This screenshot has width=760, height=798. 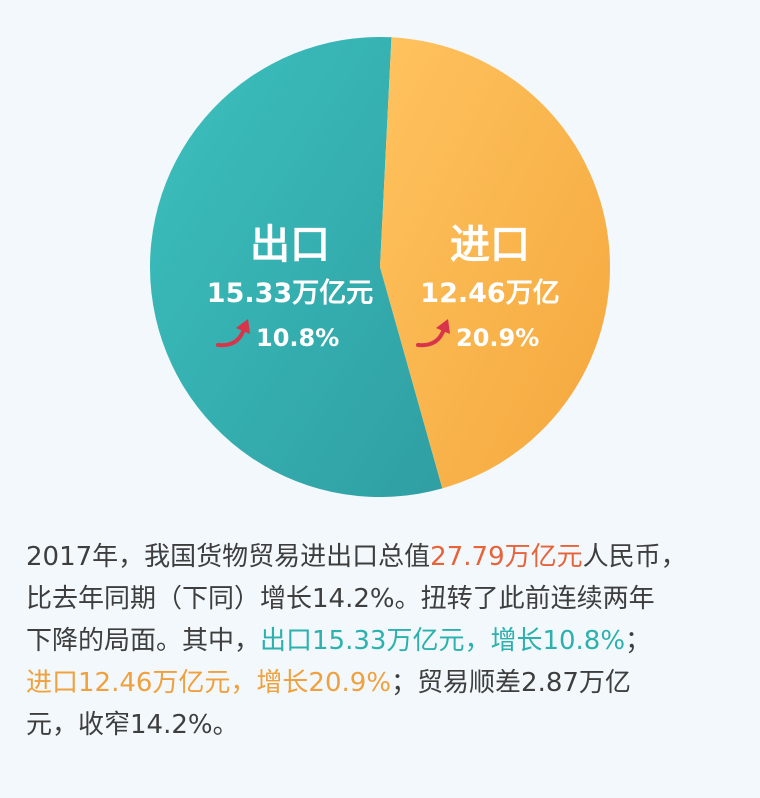 What do you see at coordinates (638, 641) in the screenshot?
I see `caption-text: ；` at bounding box center [638, 641].